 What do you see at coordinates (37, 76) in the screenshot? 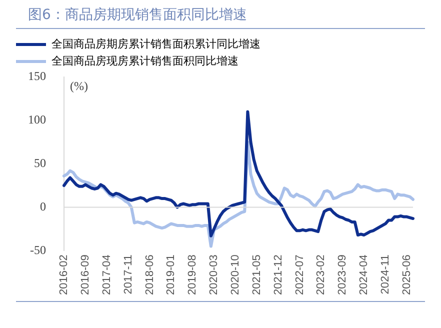
I see `y-tick-label: 150` at bounding box center [37, 76].